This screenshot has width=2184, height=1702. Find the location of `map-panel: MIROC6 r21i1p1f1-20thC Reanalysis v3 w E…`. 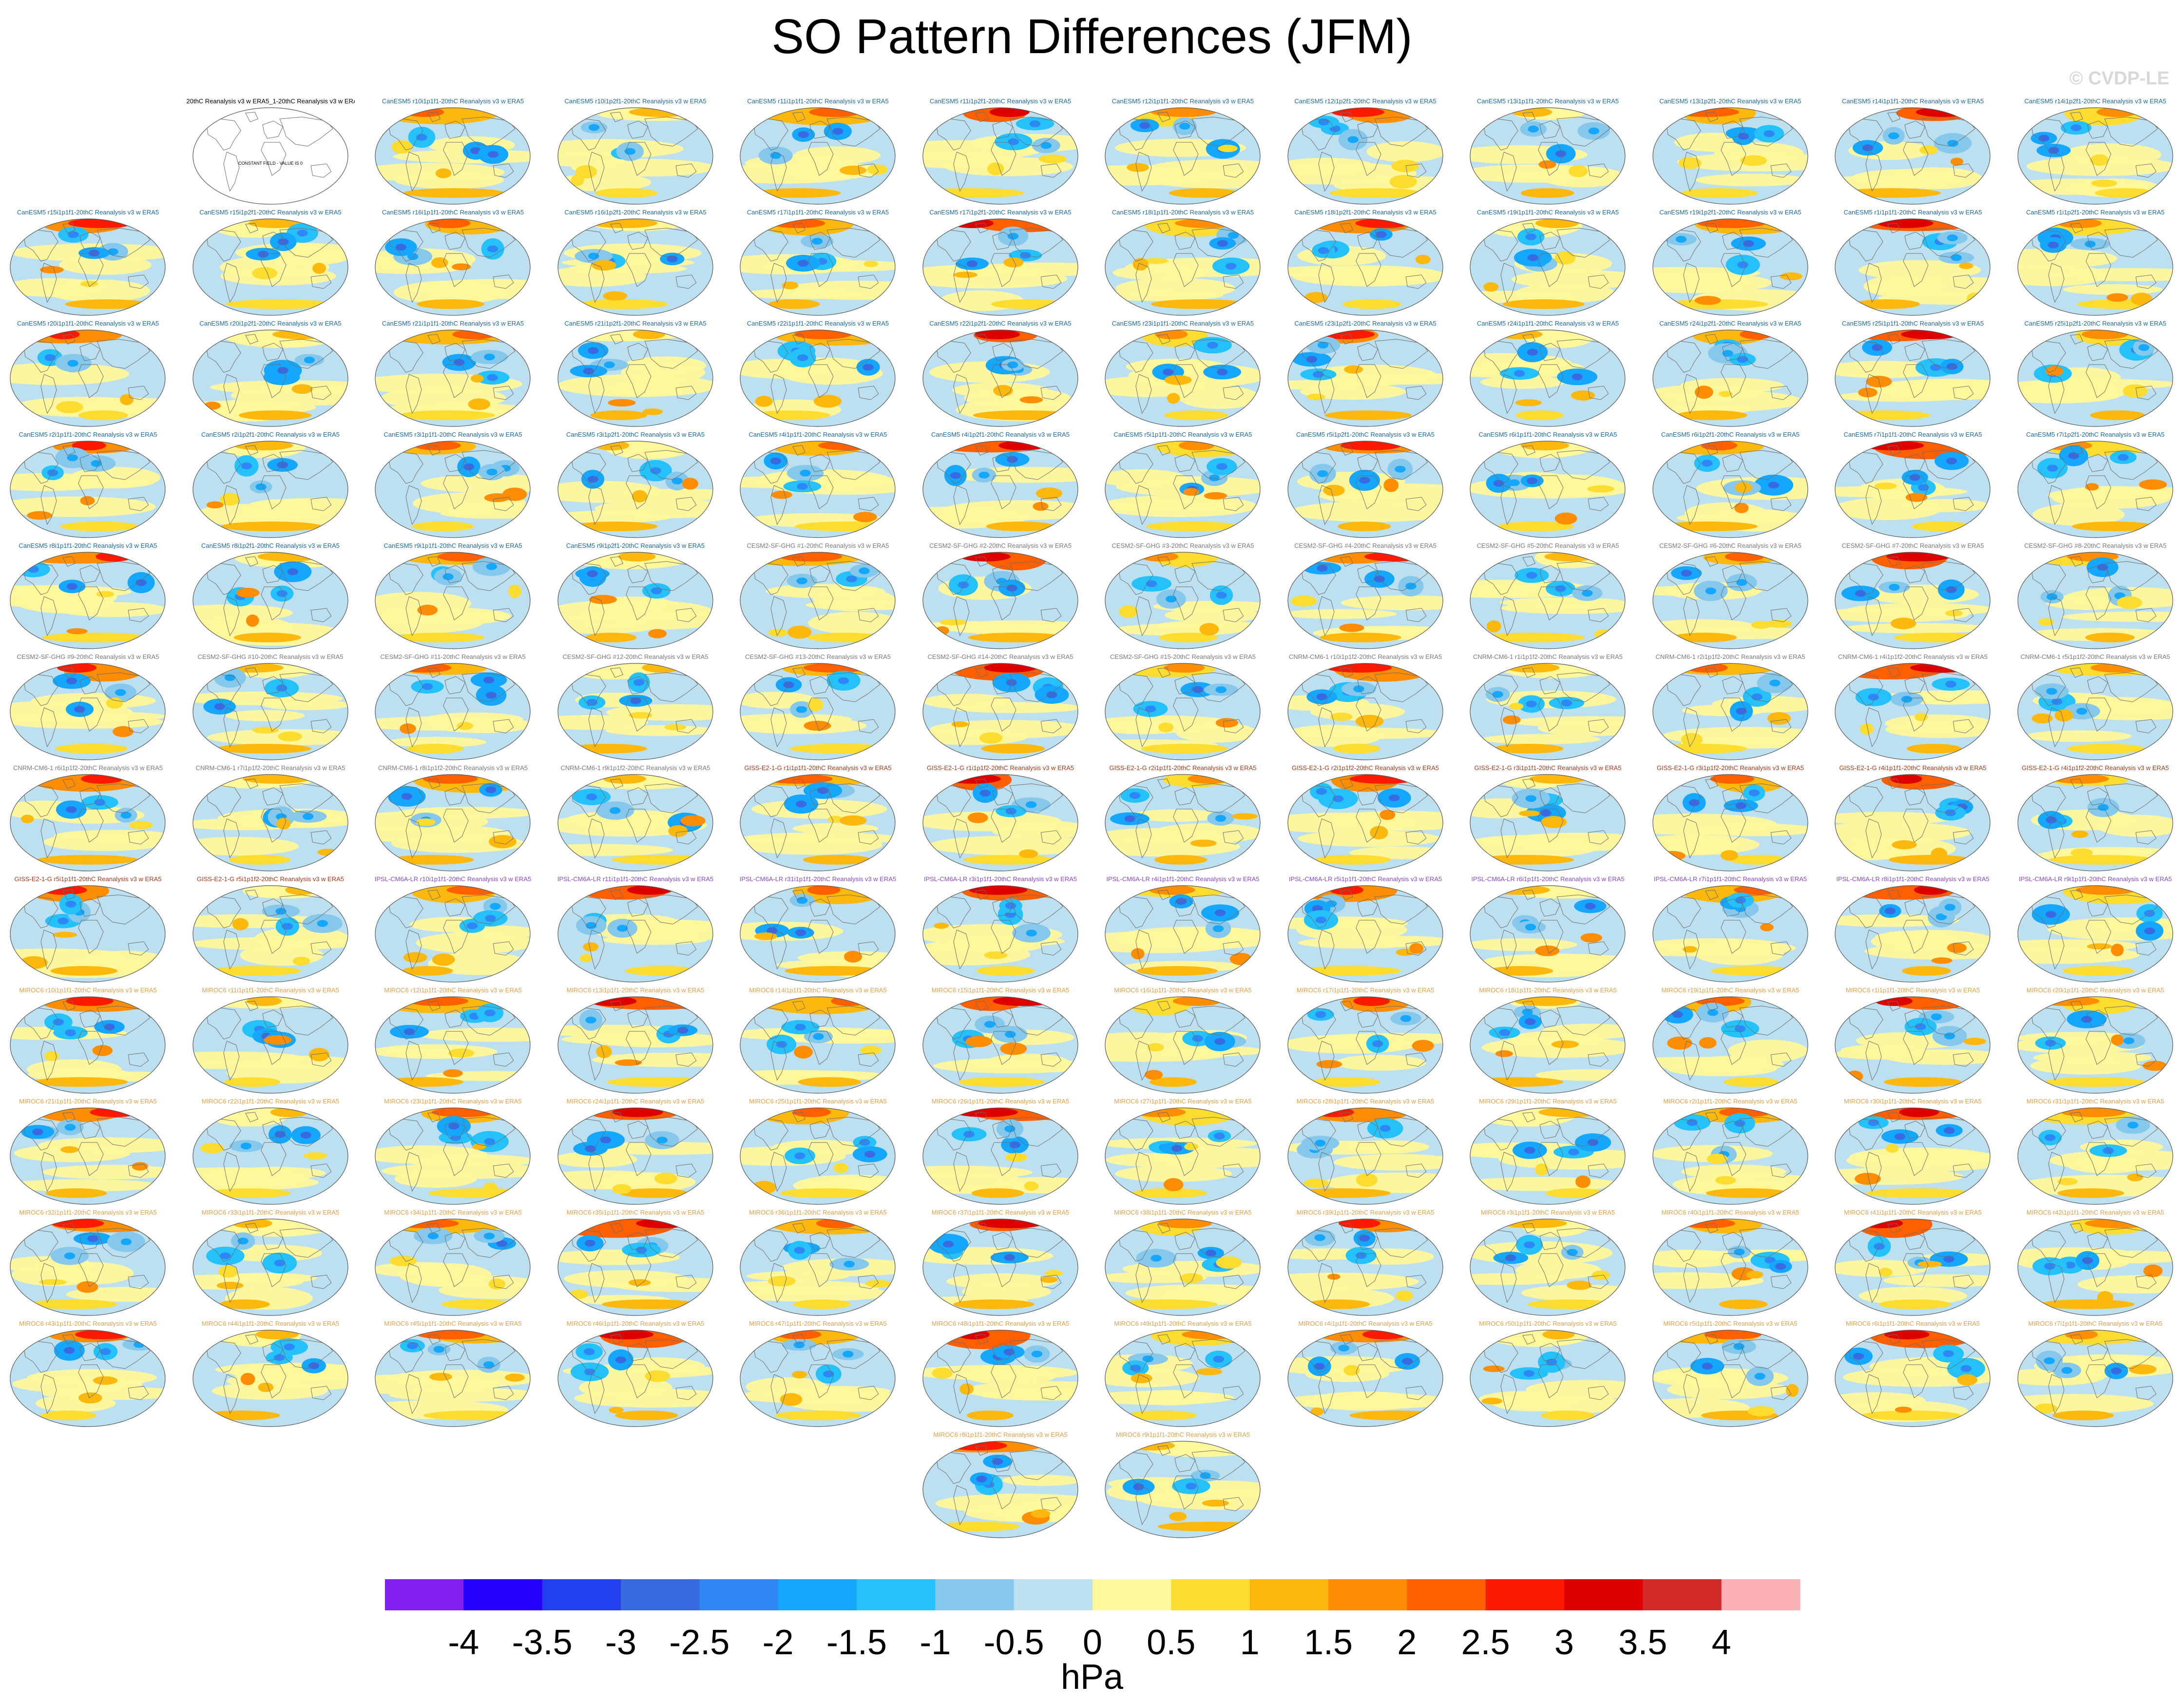

map-panel: MIROC6 r21i1p1f1-20thC Reanalysis v3 w E… is located at coordinates (88, 1152).